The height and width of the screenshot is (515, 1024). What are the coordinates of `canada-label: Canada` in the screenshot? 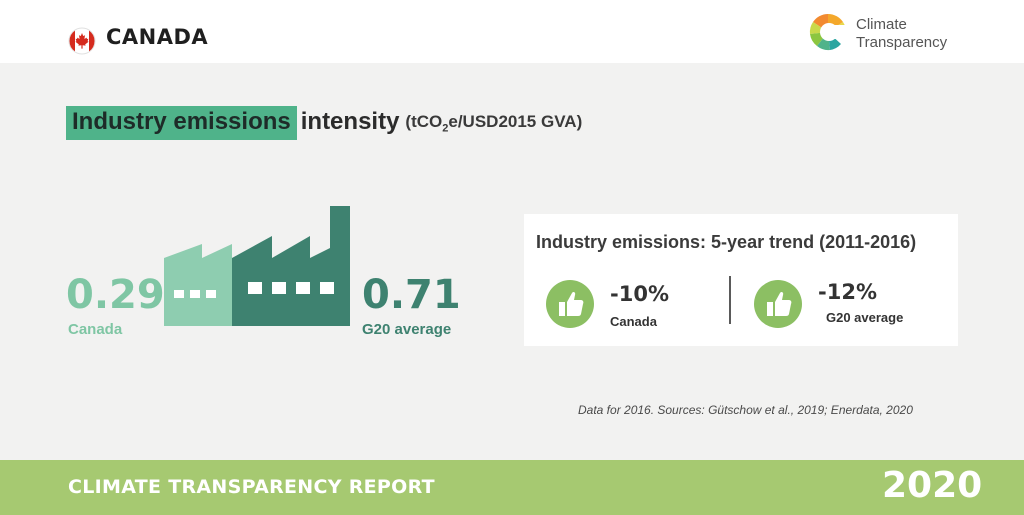 It's located at (95, 329).